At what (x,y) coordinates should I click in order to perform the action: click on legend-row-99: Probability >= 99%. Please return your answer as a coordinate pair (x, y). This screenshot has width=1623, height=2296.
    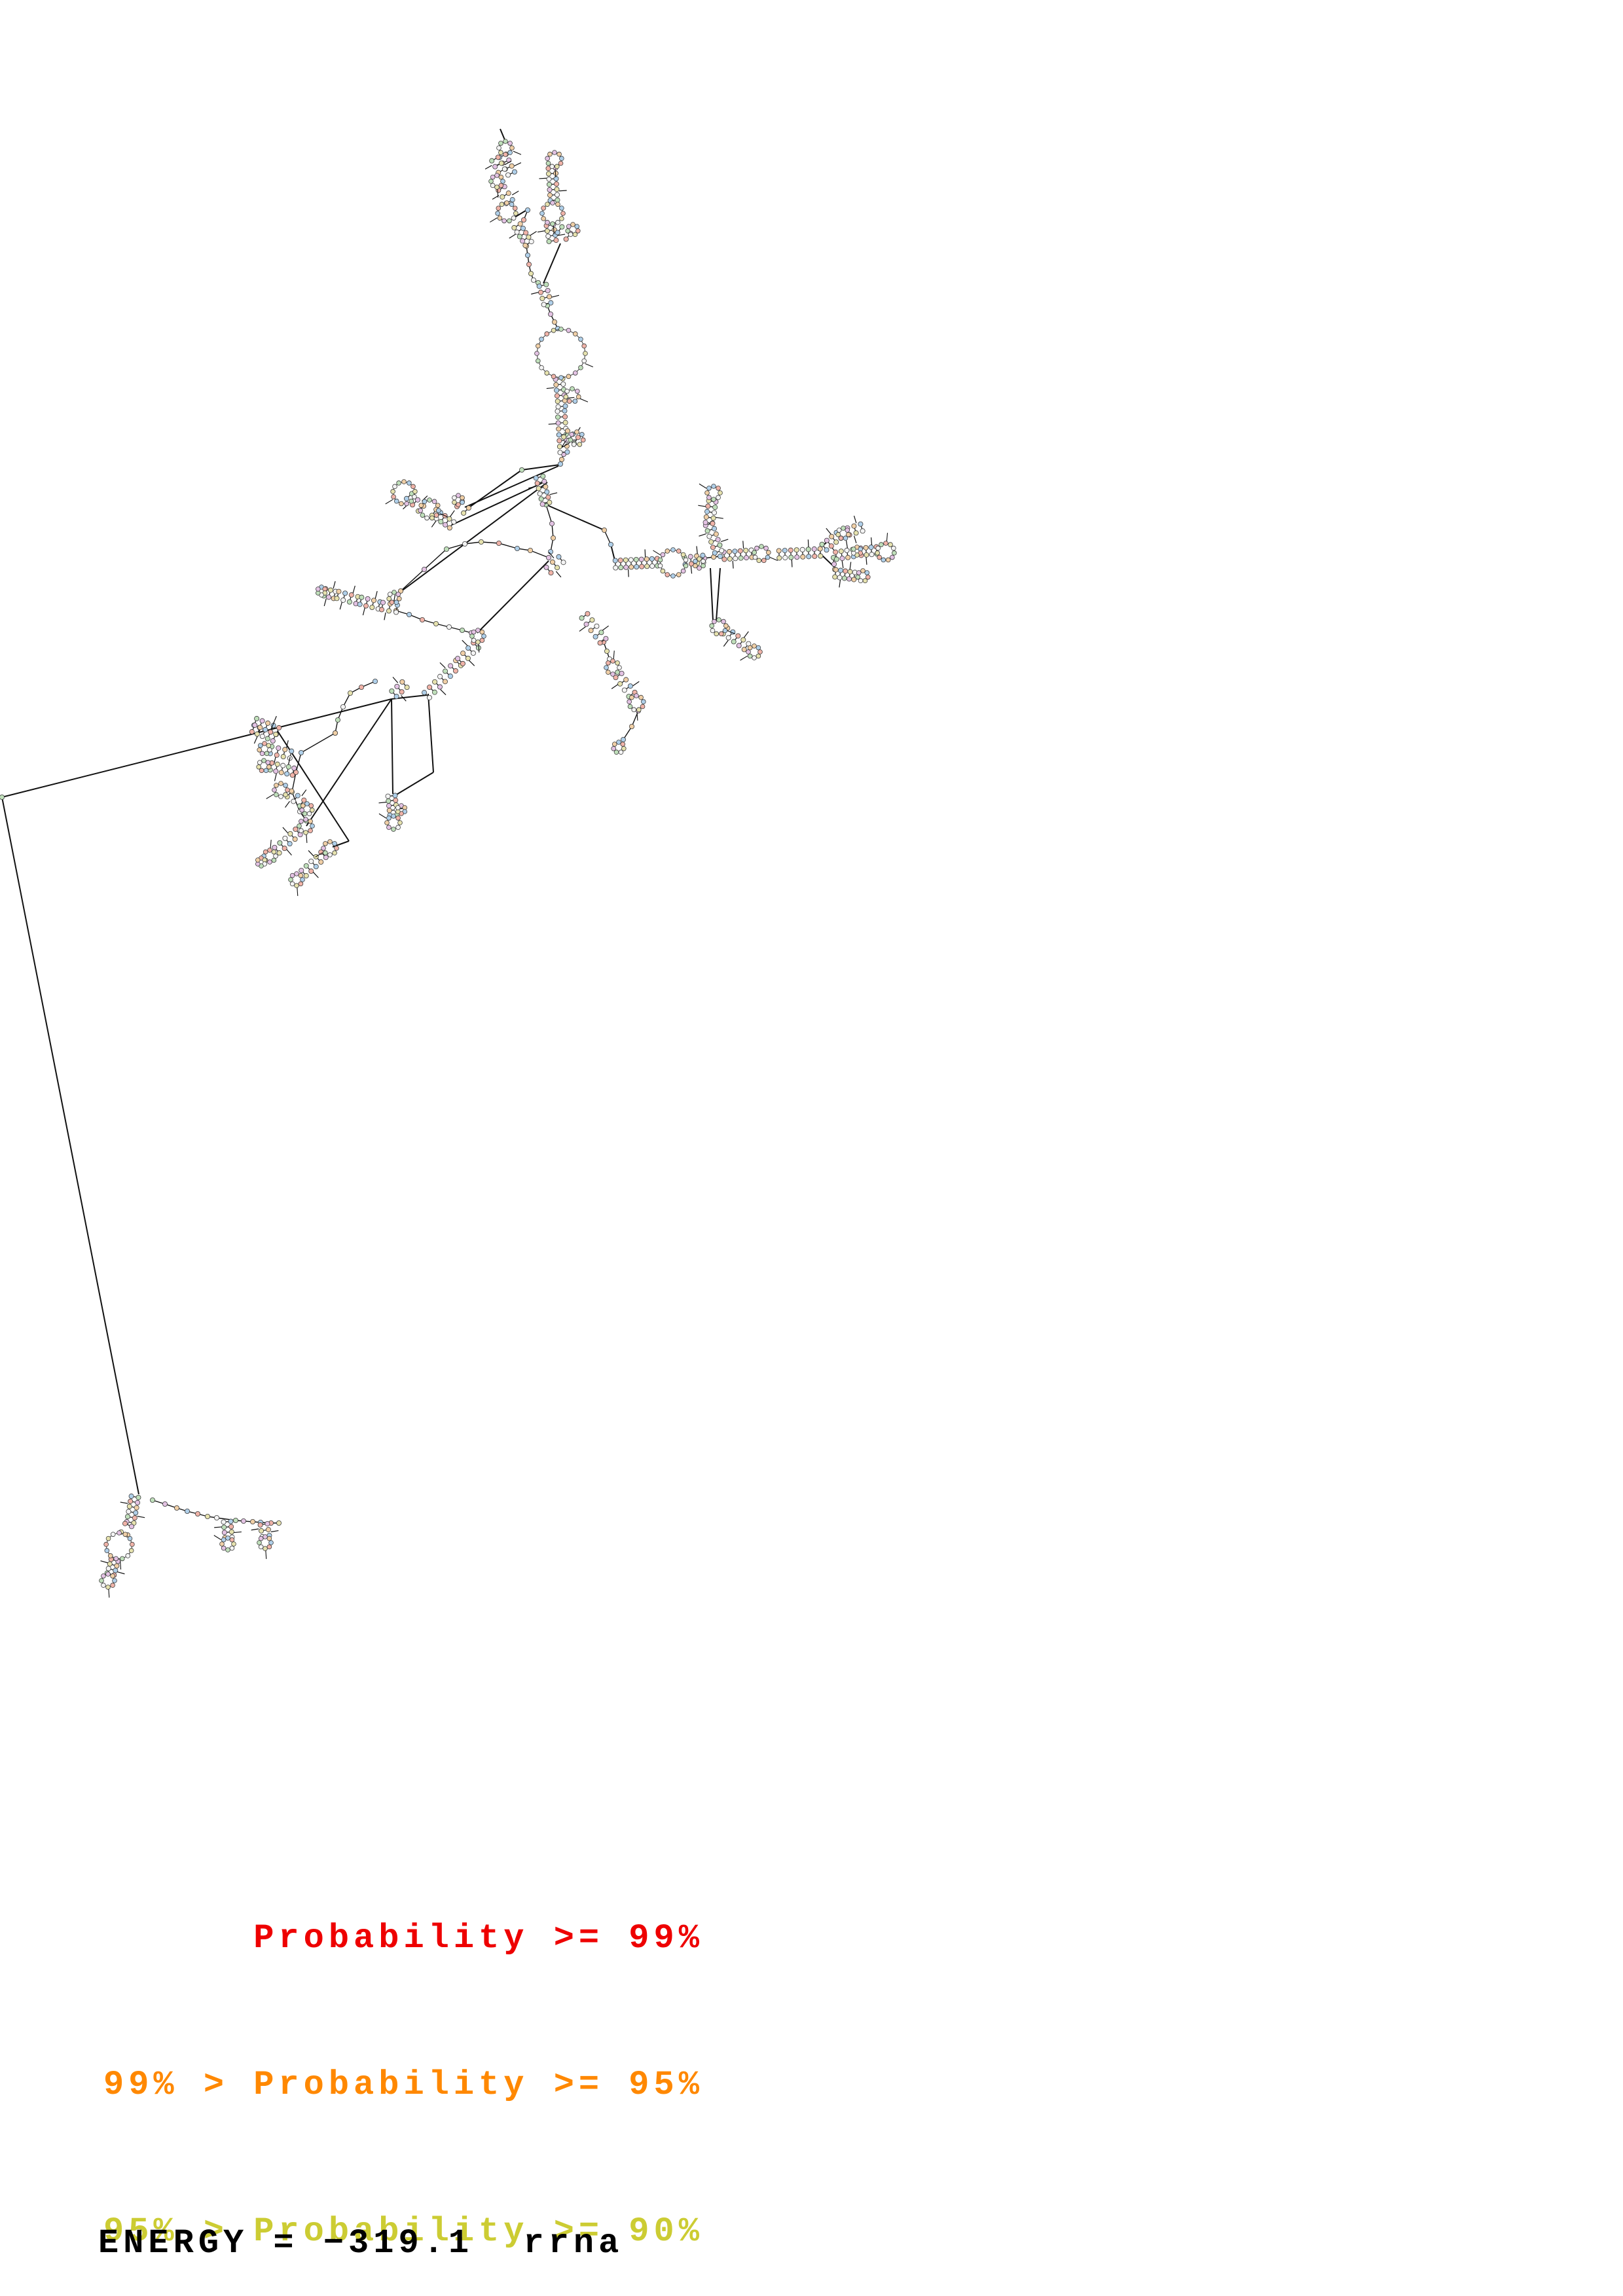
    Looking at the image, I should click on (403, 1938).